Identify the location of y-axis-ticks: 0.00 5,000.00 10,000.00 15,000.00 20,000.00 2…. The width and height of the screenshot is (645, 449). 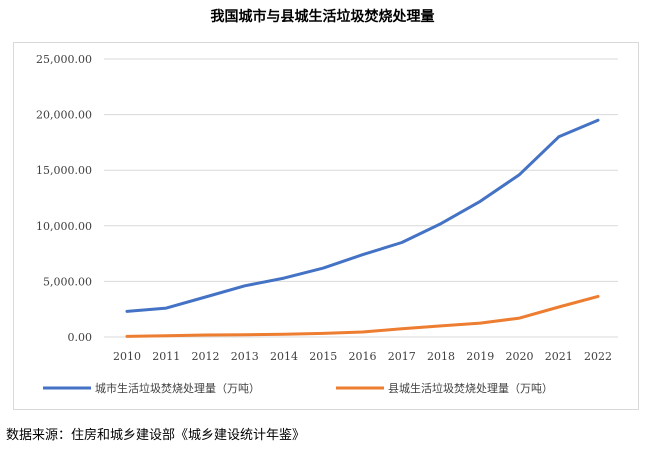
(64, 198).